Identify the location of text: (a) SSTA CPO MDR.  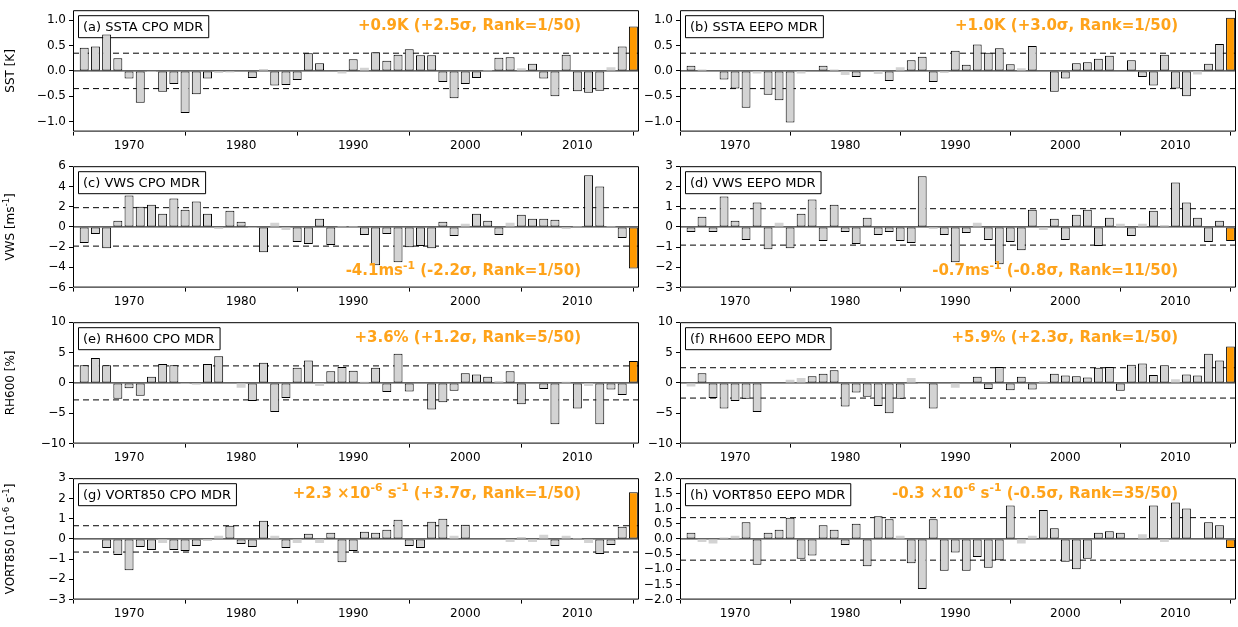
(143, 26).